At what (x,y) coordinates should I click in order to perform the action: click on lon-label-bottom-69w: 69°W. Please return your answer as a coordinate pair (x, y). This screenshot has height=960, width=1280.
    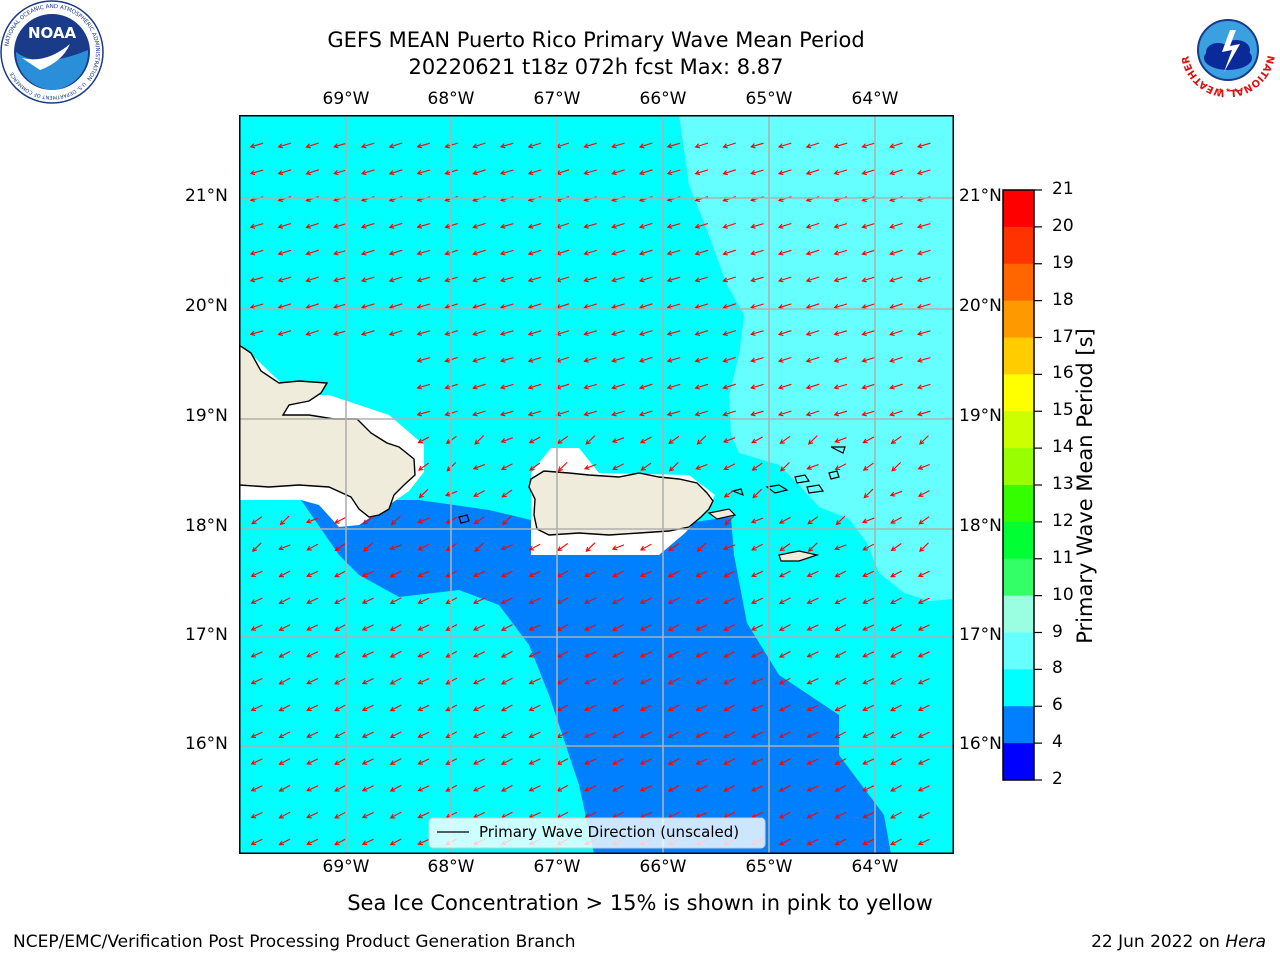
    Looking at the image, I should click on (346, 867).